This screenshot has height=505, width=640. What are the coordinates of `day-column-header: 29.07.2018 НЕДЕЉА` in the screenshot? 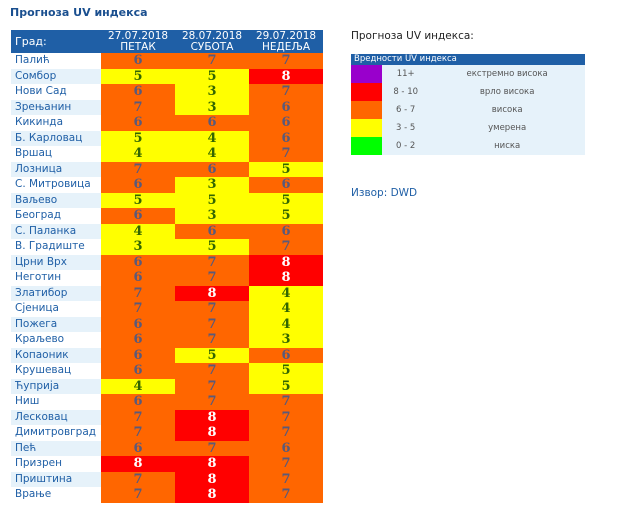 It's located at (286, 41).